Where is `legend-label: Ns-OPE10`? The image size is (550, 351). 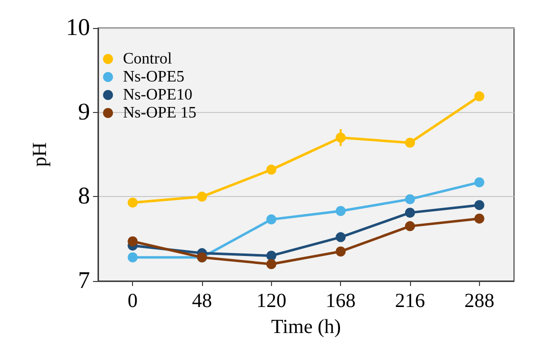
legend-label: Ns-OPE10 is located at coordinates (157, 95).